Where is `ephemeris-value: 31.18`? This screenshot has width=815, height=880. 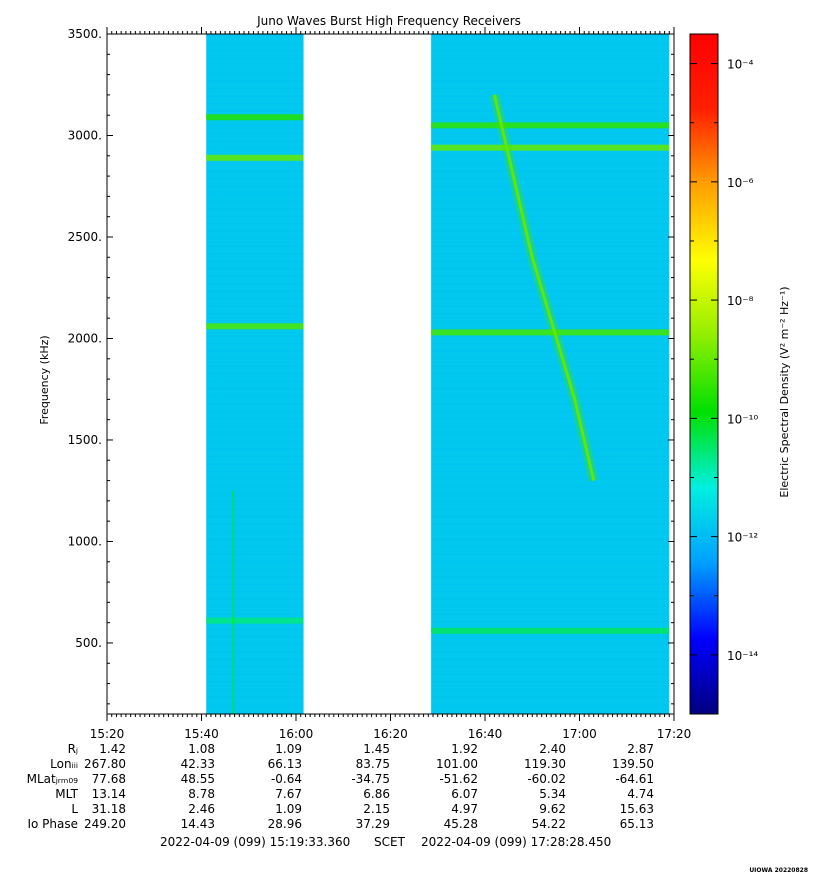 ephemeris-value: 31.18 is located at coordinates (109, 809).